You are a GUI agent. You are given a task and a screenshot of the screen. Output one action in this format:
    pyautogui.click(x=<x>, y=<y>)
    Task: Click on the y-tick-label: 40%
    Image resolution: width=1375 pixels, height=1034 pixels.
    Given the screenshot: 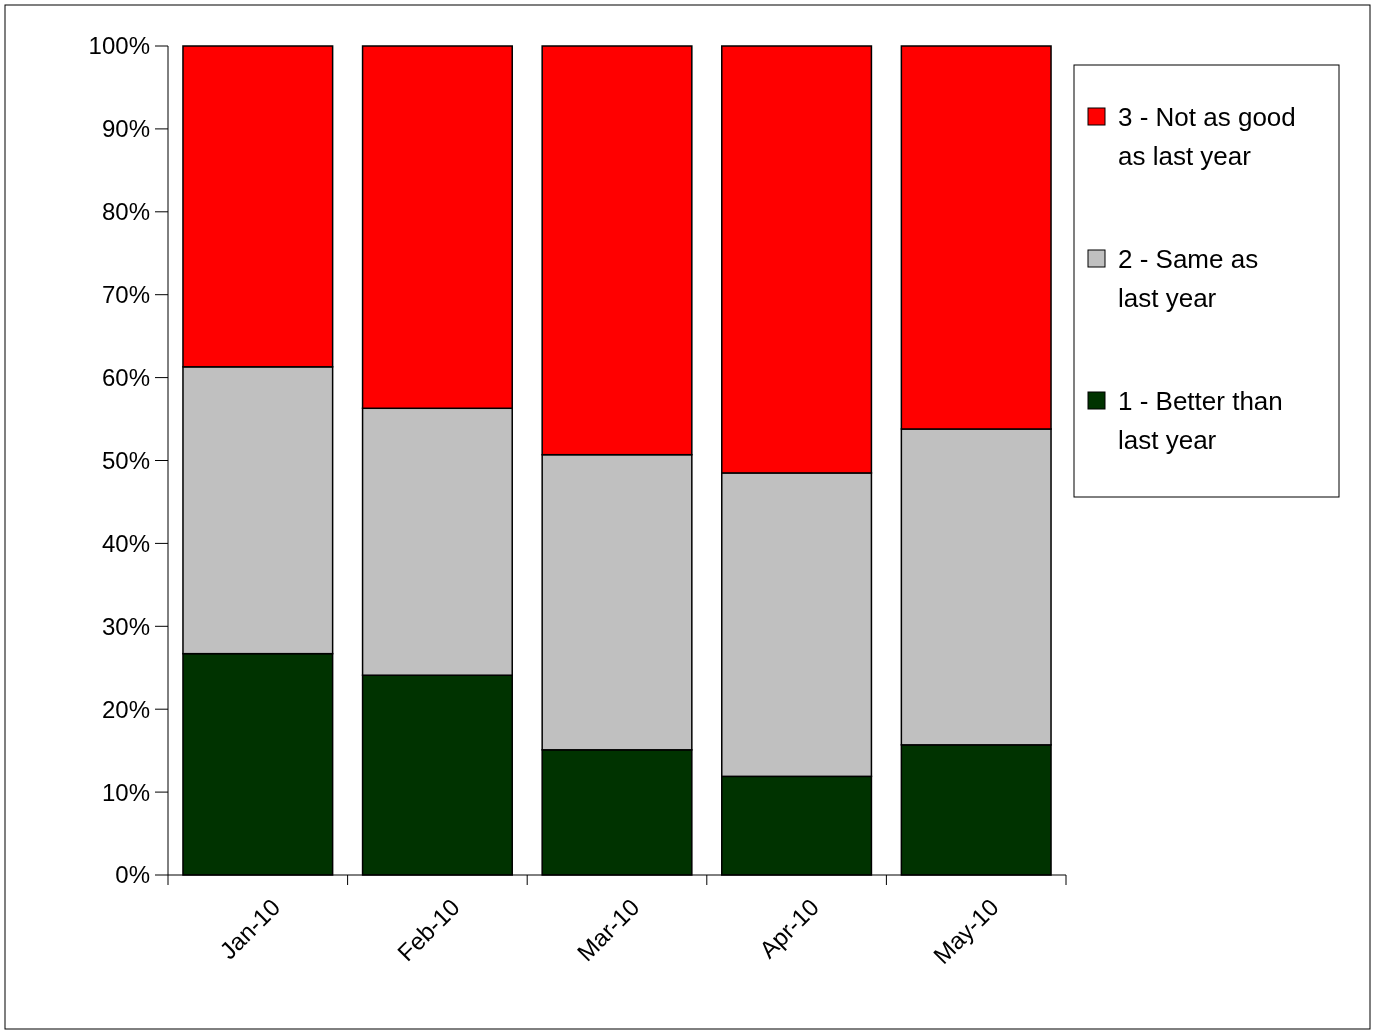 What is the action you would take?
    pyautogui.click(x=125, y=543)
    